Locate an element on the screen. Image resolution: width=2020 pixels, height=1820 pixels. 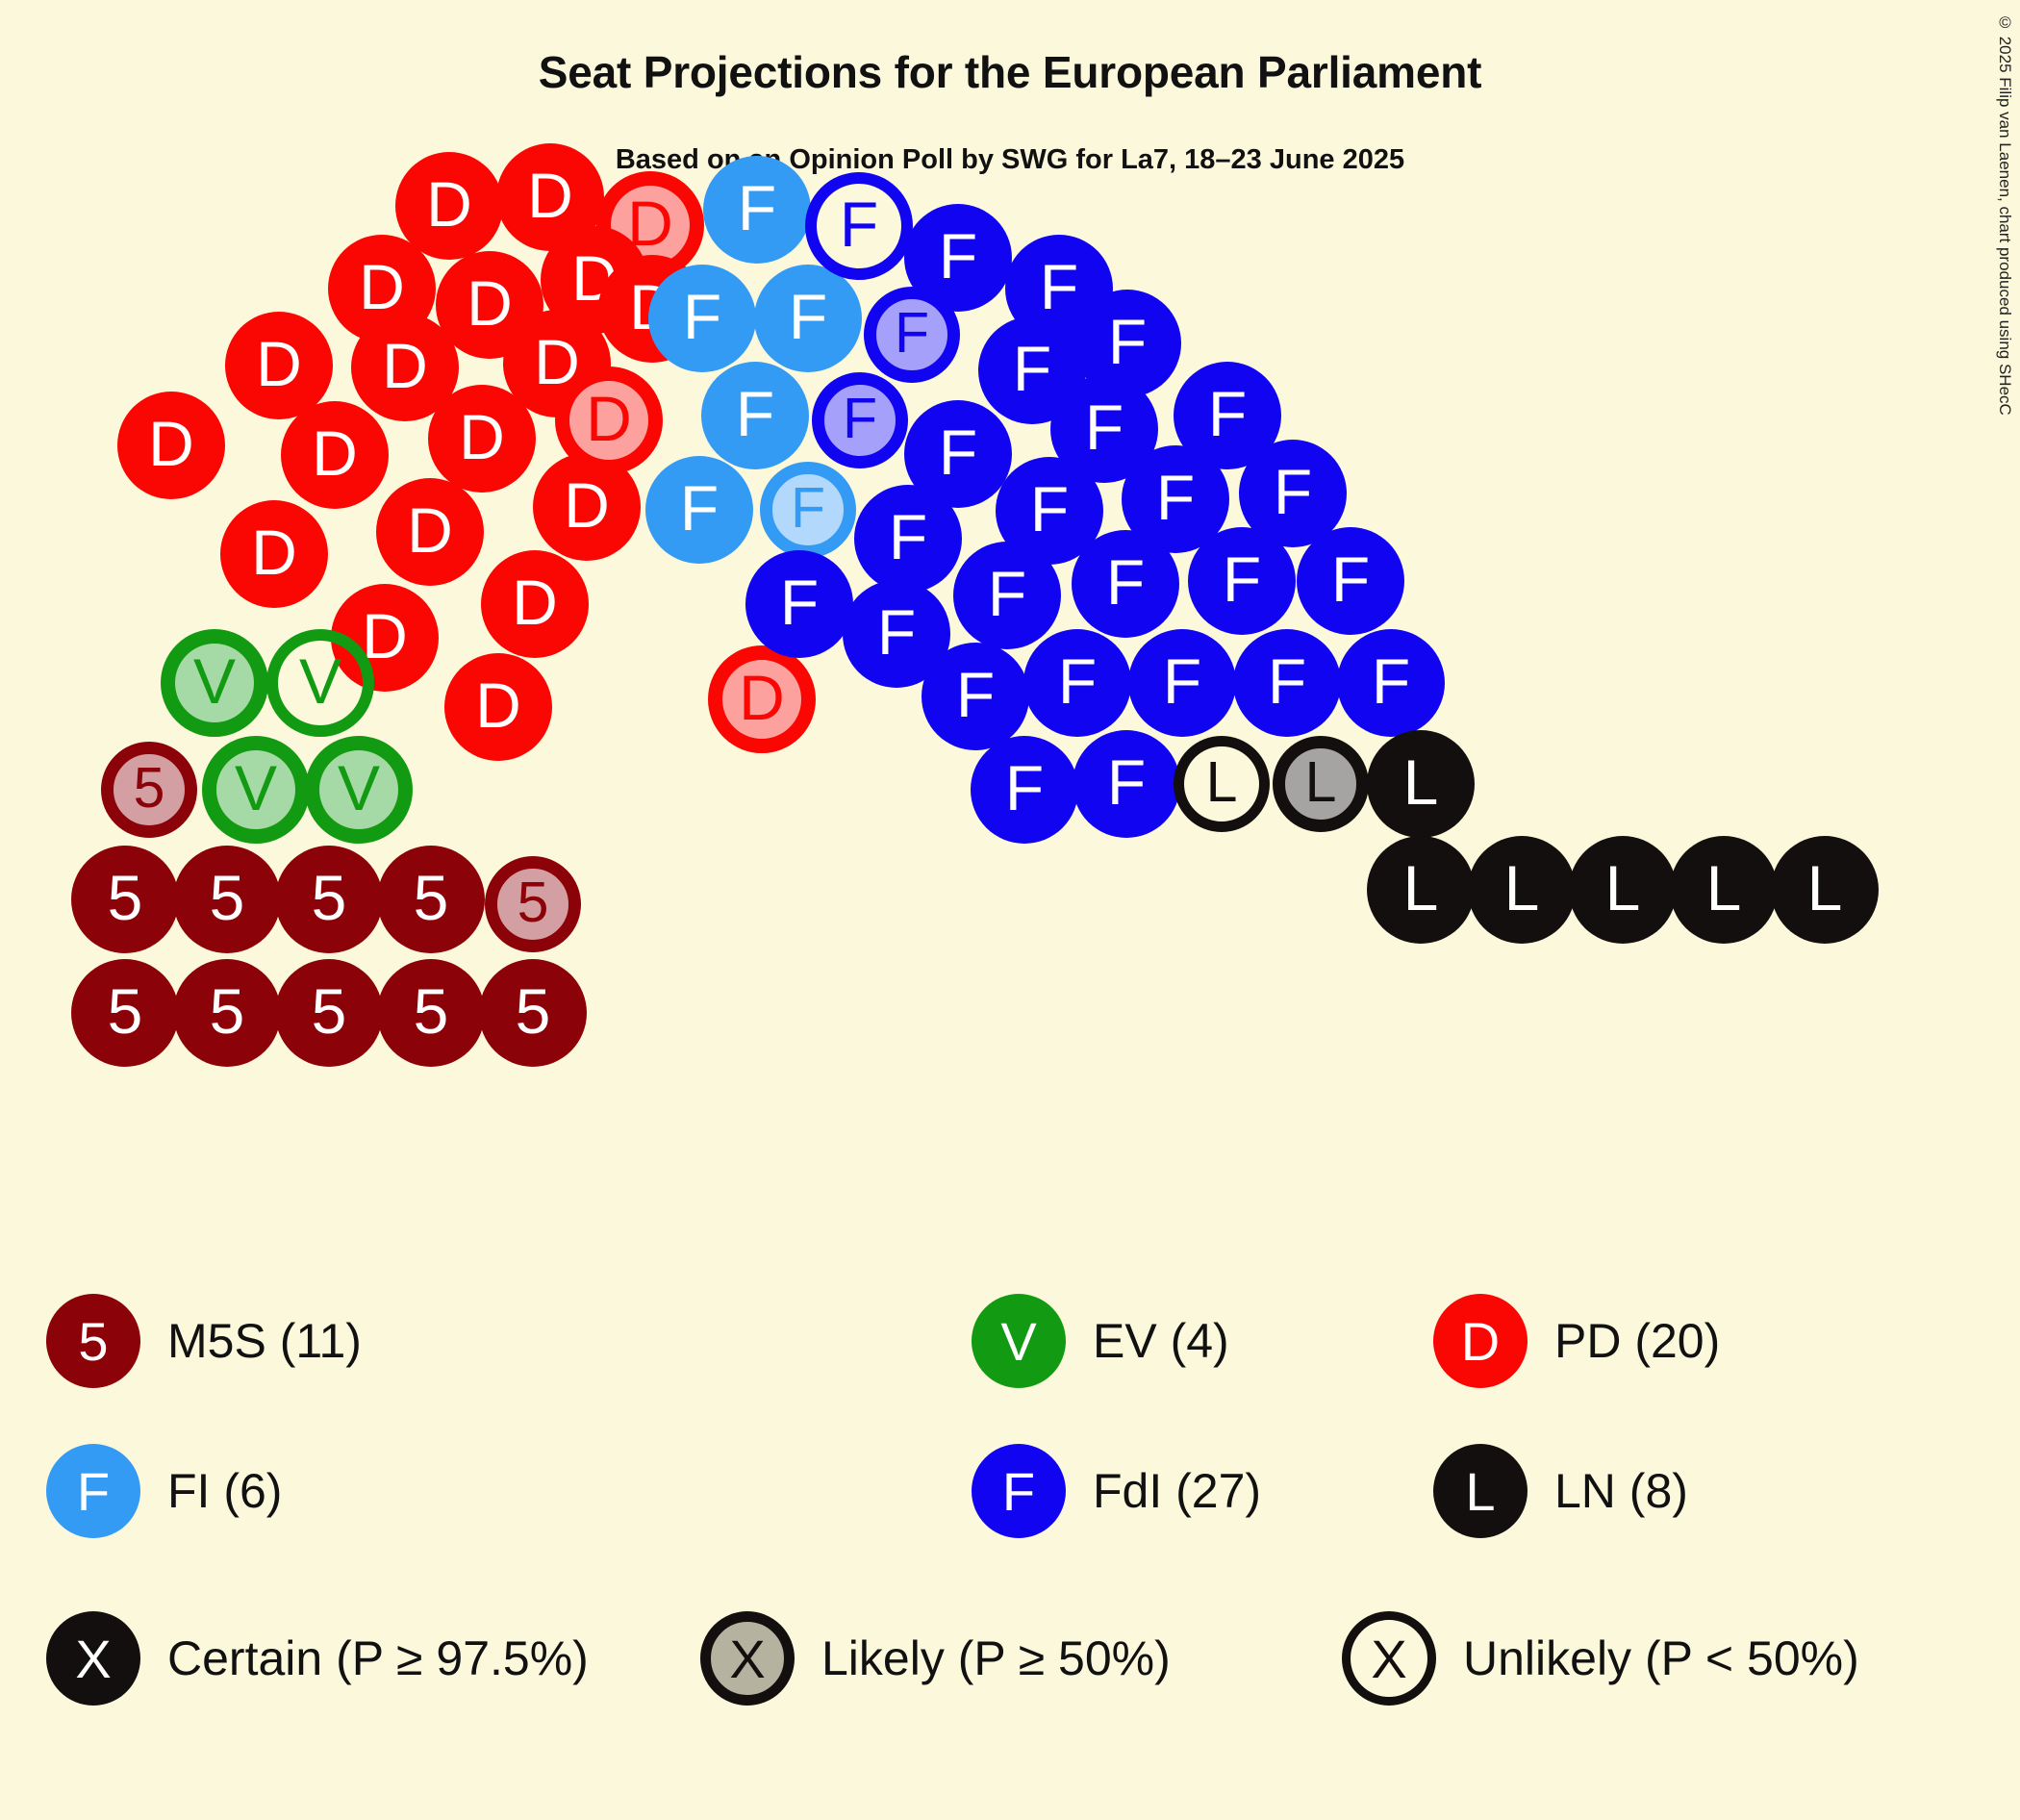
legend-item-fdi: F FdI (27) is located at coordinates (1117, 1491).